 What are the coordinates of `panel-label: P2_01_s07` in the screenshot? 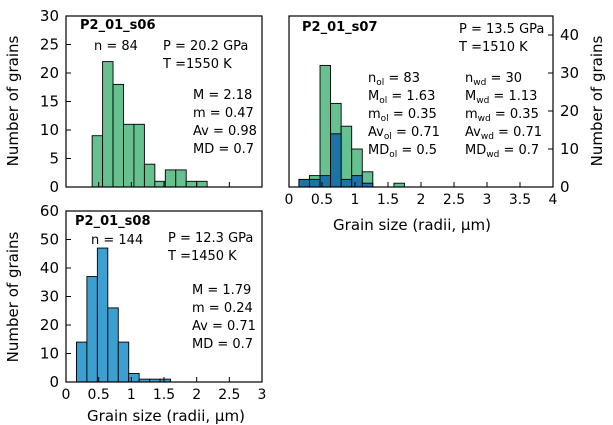 It's located at (340, 27).